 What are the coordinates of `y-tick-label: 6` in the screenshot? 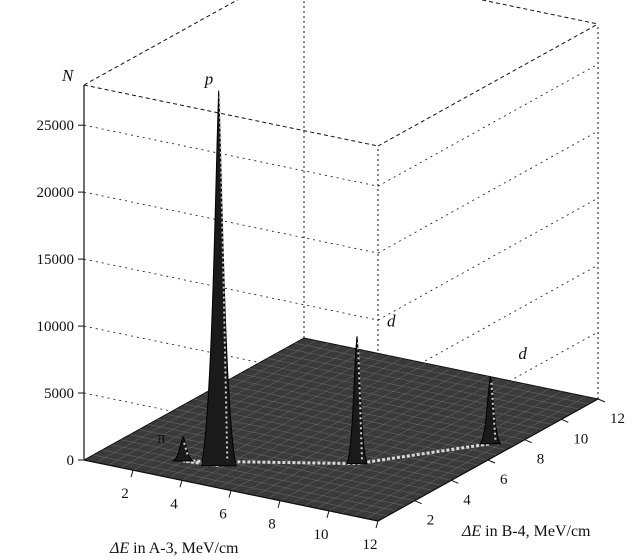 It's located at (504, 480).